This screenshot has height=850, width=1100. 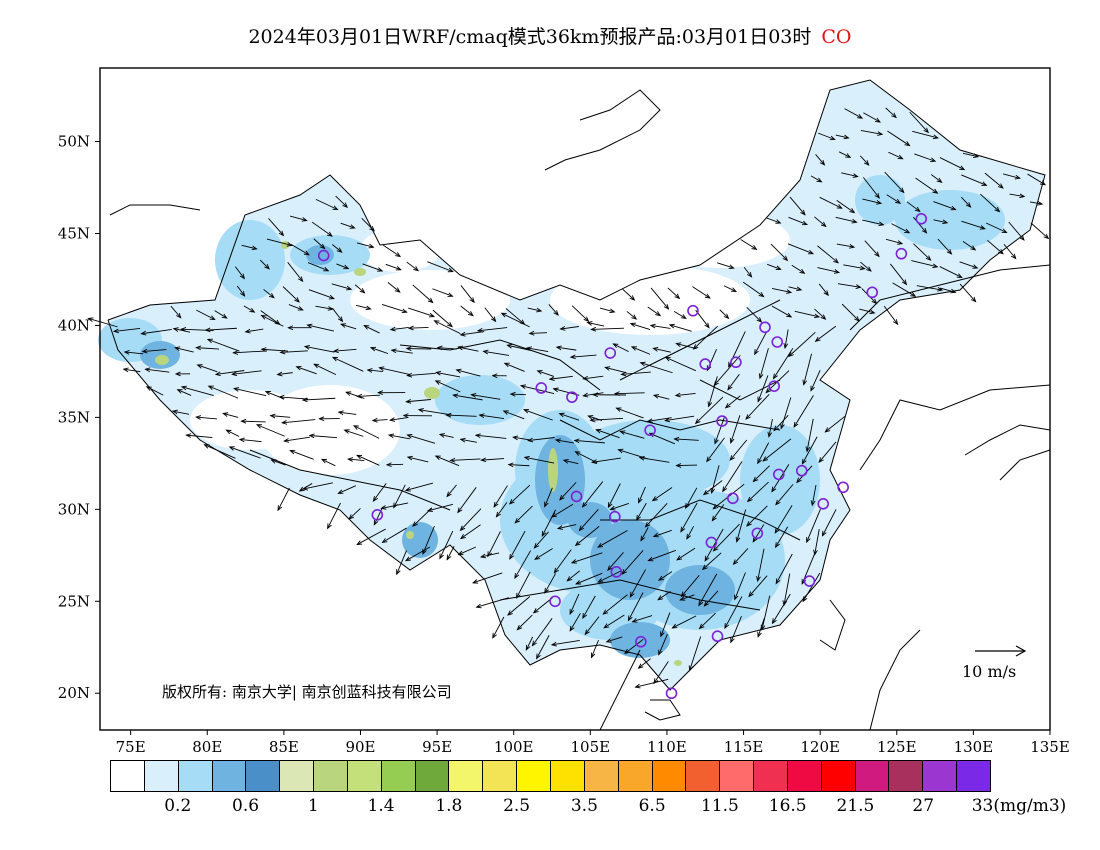 I want to click on lon-tick-label: 110E, so click(x=667, y=747).